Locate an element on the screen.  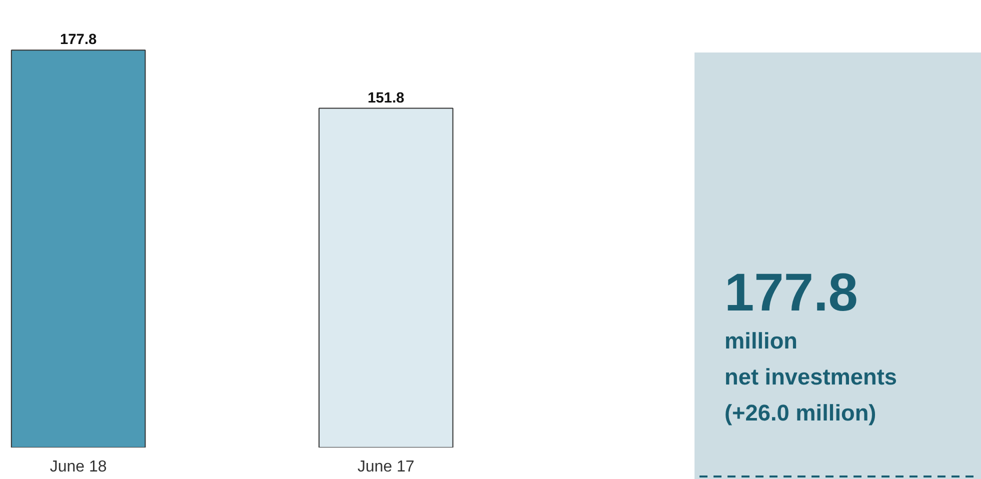
text: net investments is located at coordinates (810, 377).